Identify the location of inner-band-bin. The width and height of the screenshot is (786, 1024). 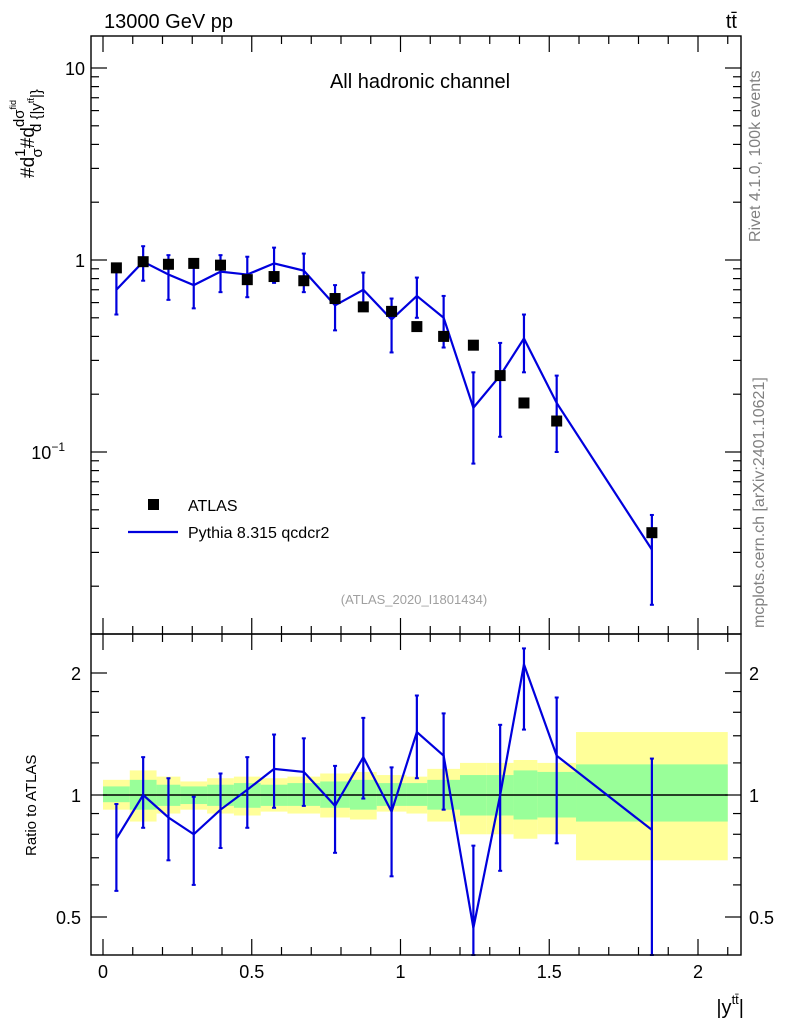
(116, 794).